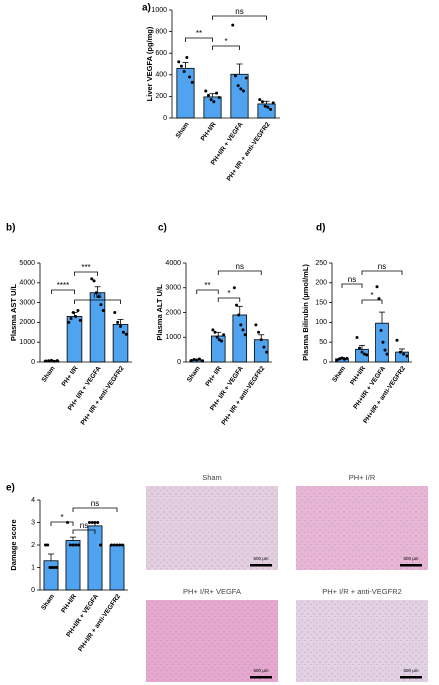 Image resolution: width=439 pixels, height=685 pixels. I want to click on y-tick-label: 150, so click(321, 302).